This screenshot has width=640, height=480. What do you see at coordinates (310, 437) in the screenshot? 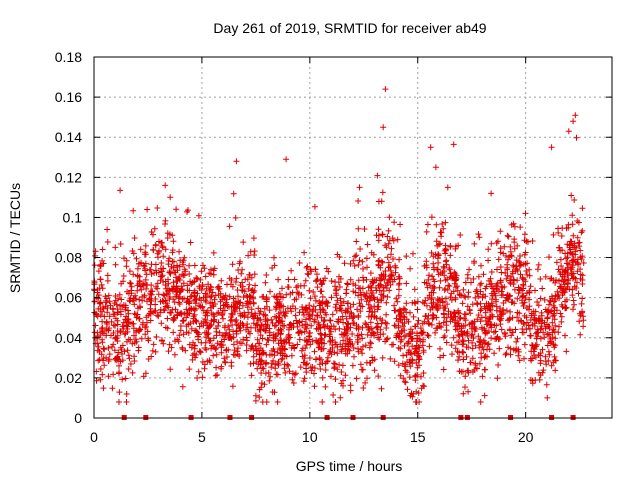
I see `x-tick-label: 10` at bounding box center [310, 437].